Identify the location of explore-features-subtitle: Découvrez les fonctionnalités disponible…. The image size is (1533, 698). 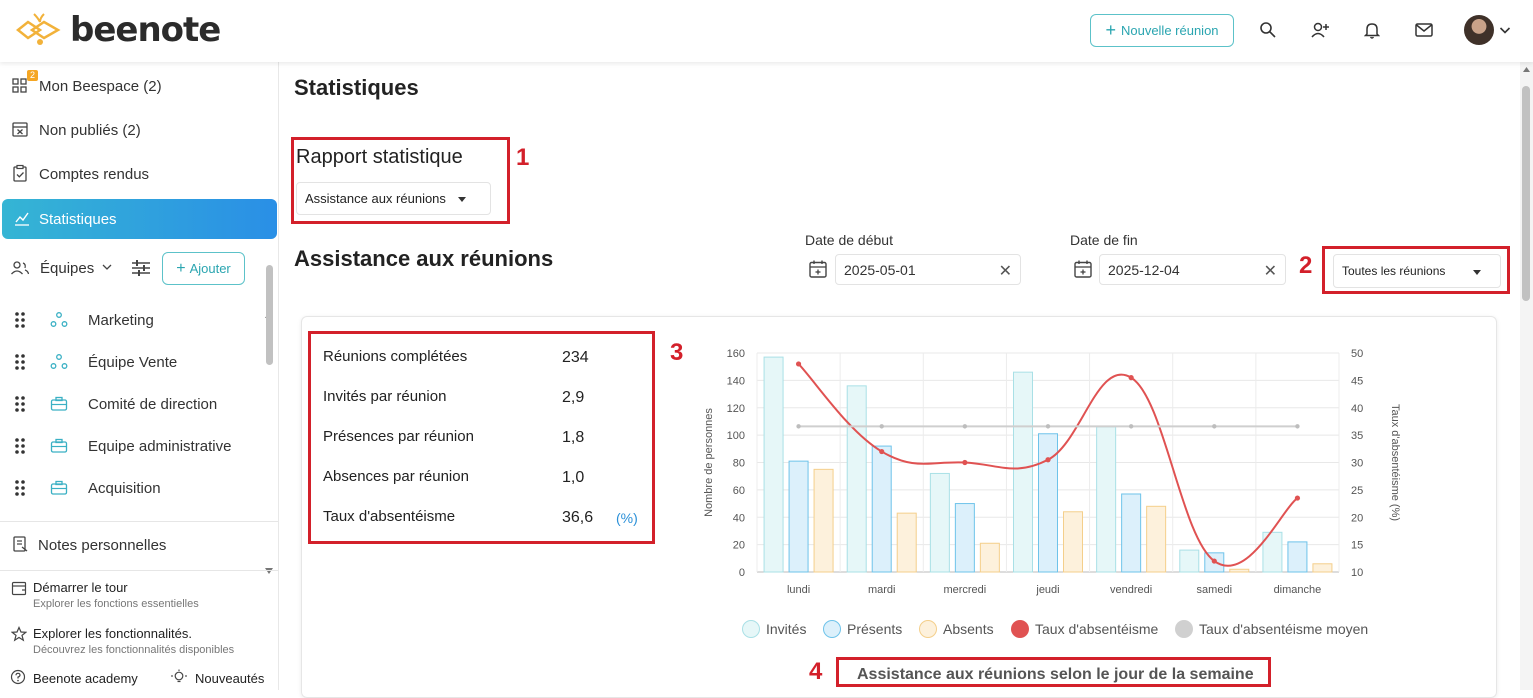
(134, 650).